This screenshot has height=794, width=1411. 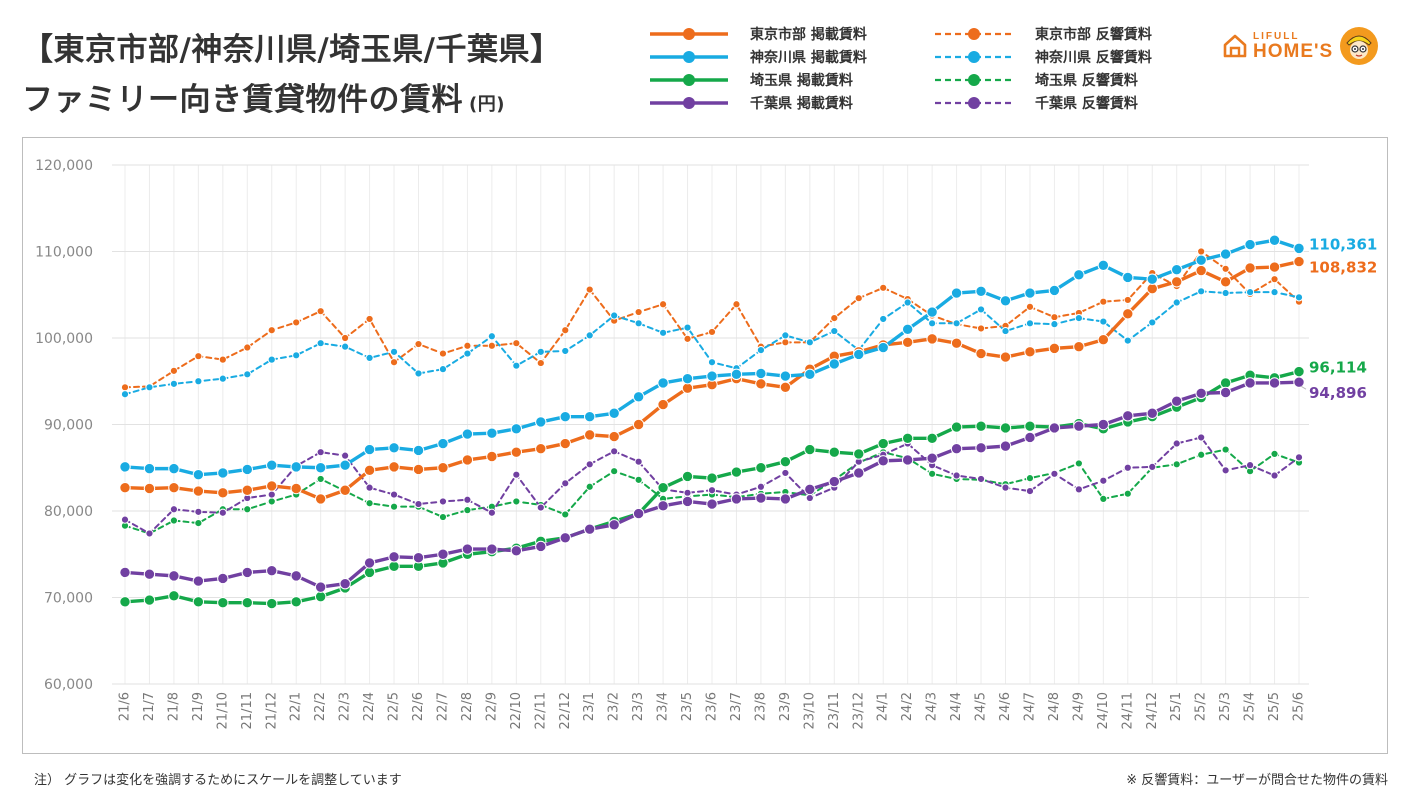 I want to click on chart-unit-label: (円), so click(x=487, y=104).